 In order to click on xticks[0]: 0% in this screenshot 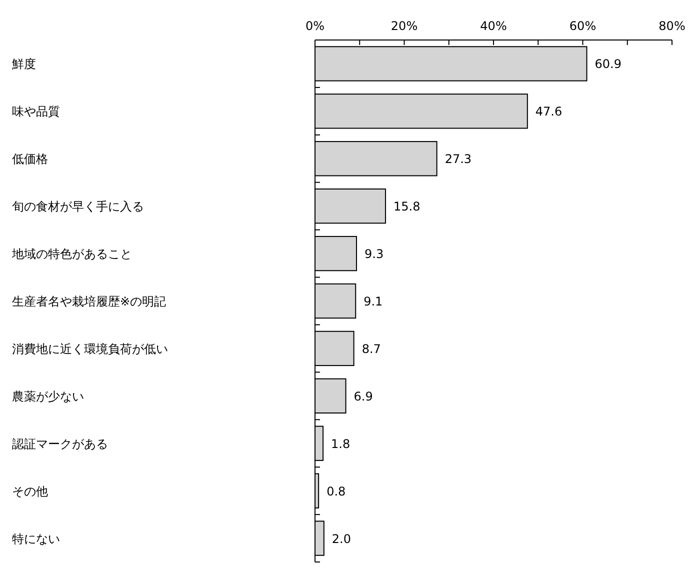, I will do `click(315, 26)`.